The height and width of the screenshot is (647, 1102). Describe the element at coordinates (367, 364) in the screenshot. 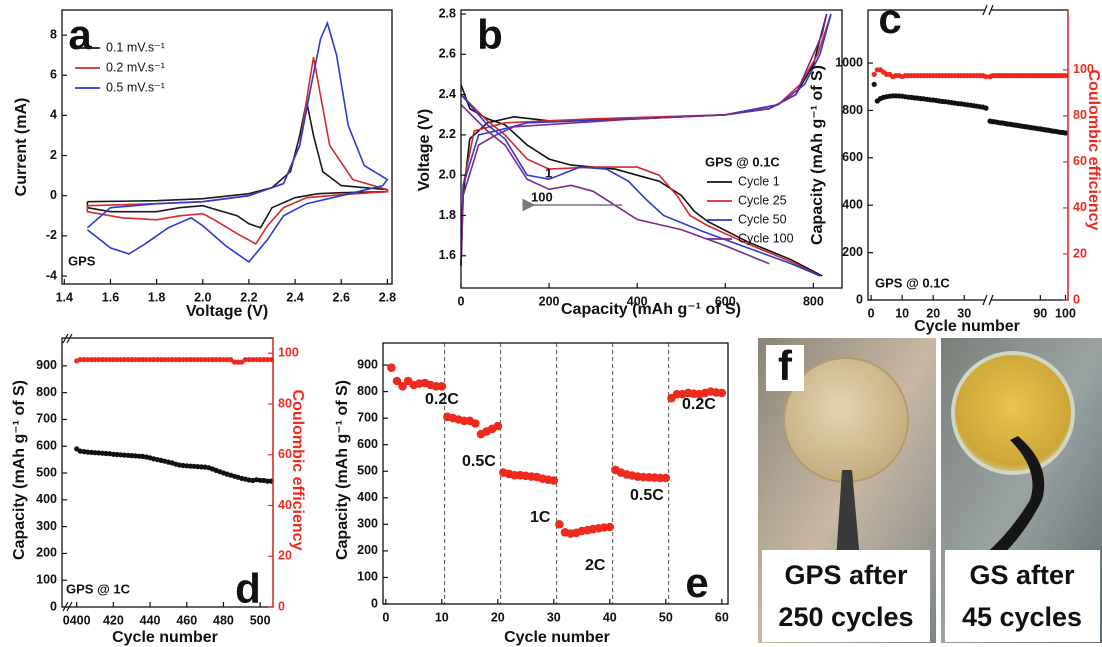

I see `y-tick-label: 900` at that location.